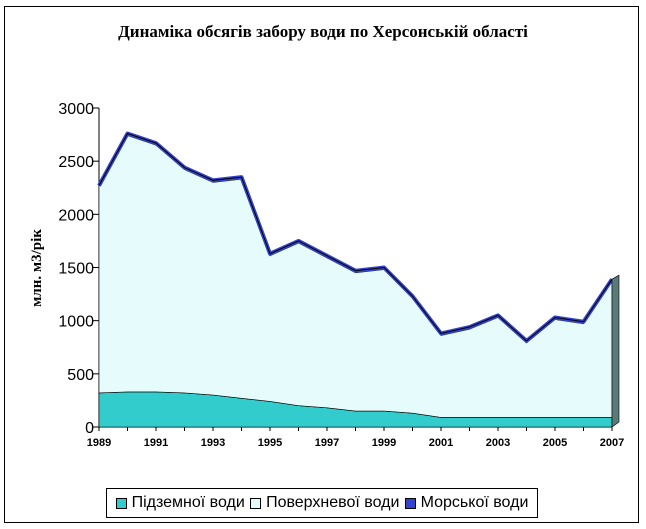  Describe the element at coordinates (76, 109) in the screenshot. I see `y-tick-label: 3000` at that location.